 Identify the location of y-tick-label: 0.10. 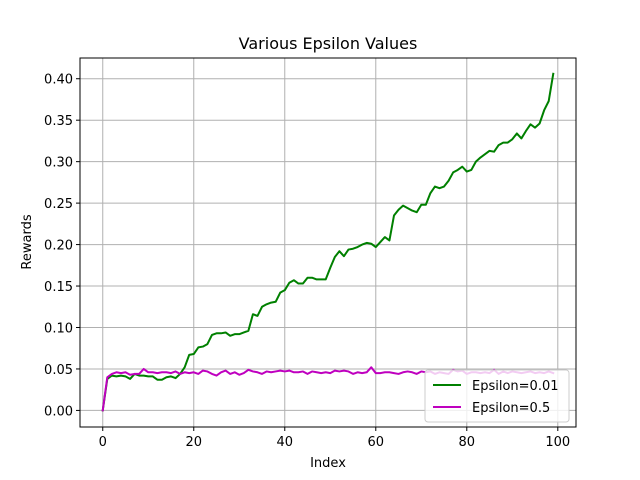
(58, 328).